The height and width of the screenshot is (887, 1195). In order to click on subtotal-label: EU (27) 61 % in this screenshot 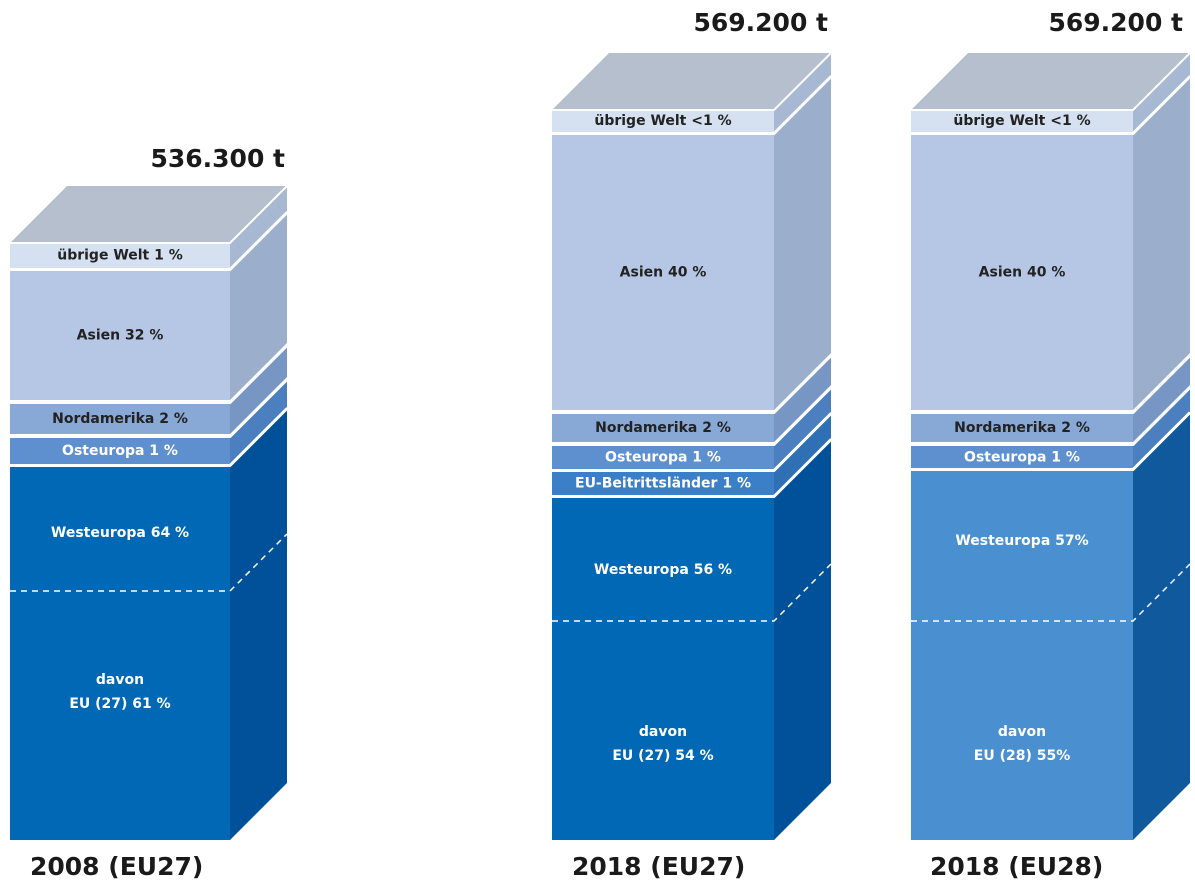, I will do `click(119, 704)`.